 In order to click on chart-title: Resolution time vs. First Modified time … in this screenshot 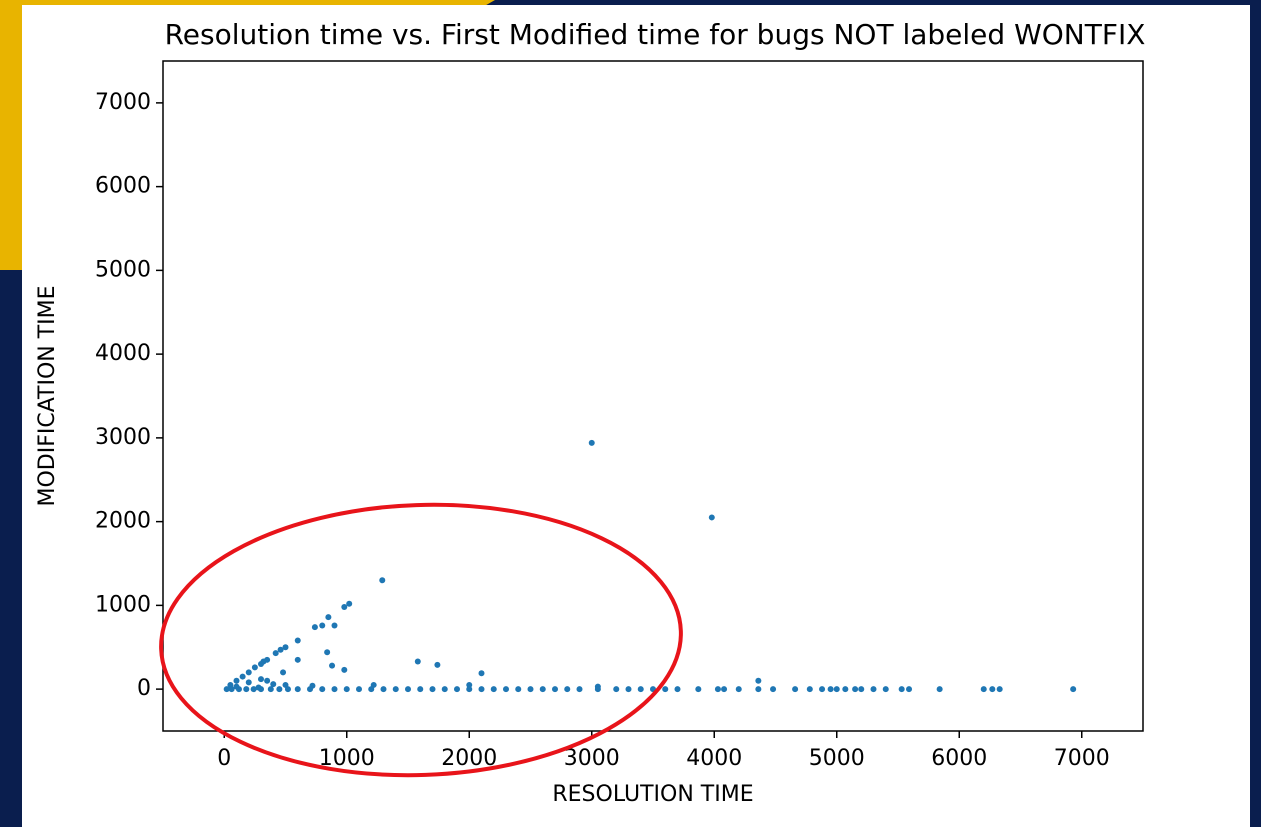, I will do `click(655, 34)`.